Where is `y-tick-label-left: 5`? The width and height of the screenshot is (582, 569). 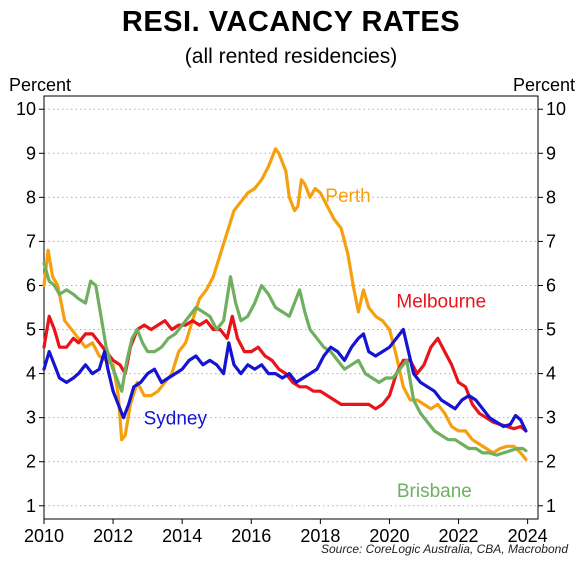
y-tick-label-left: 5 is located at coordinates (31, 330).